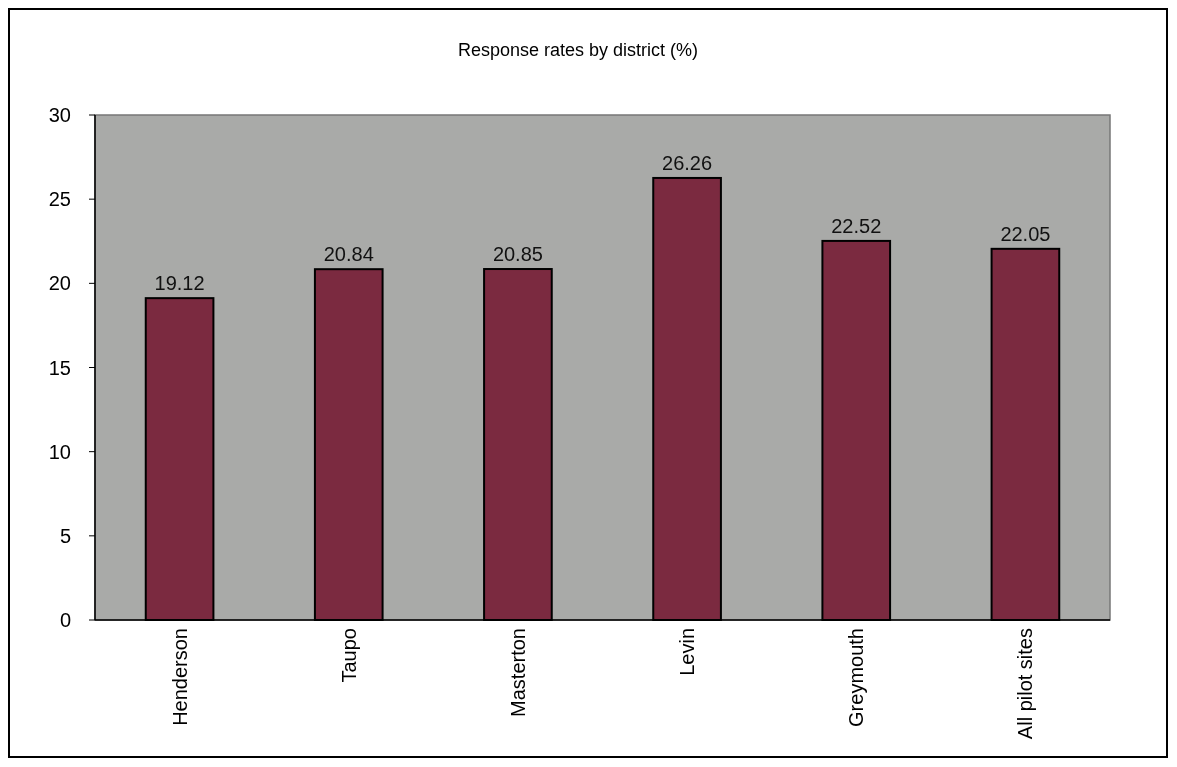  Describe the element at coordinates (1025, 684) in the screenshot. I see `x-tick-label: All pilot sites` at that location.